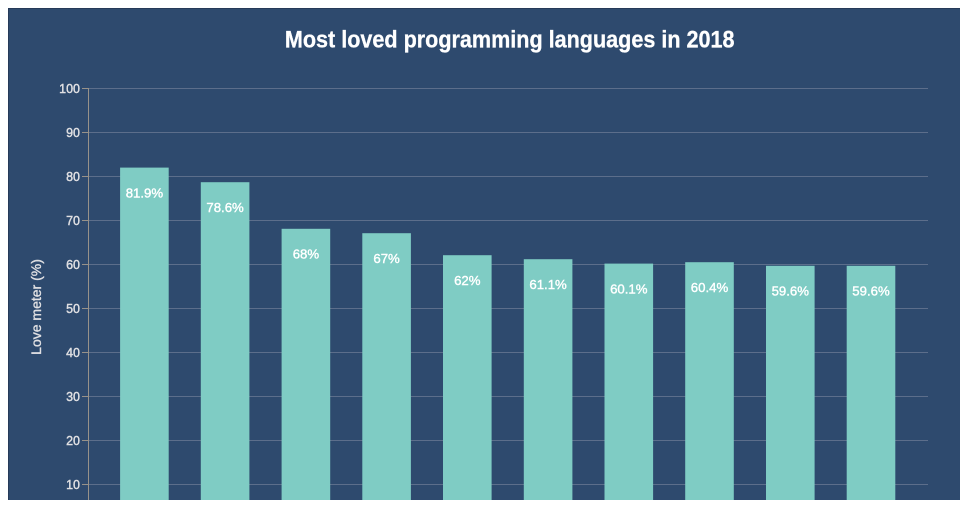 This screenshot has height=505, width=960. I want to click on svg-text: 20, so click(73, 441).